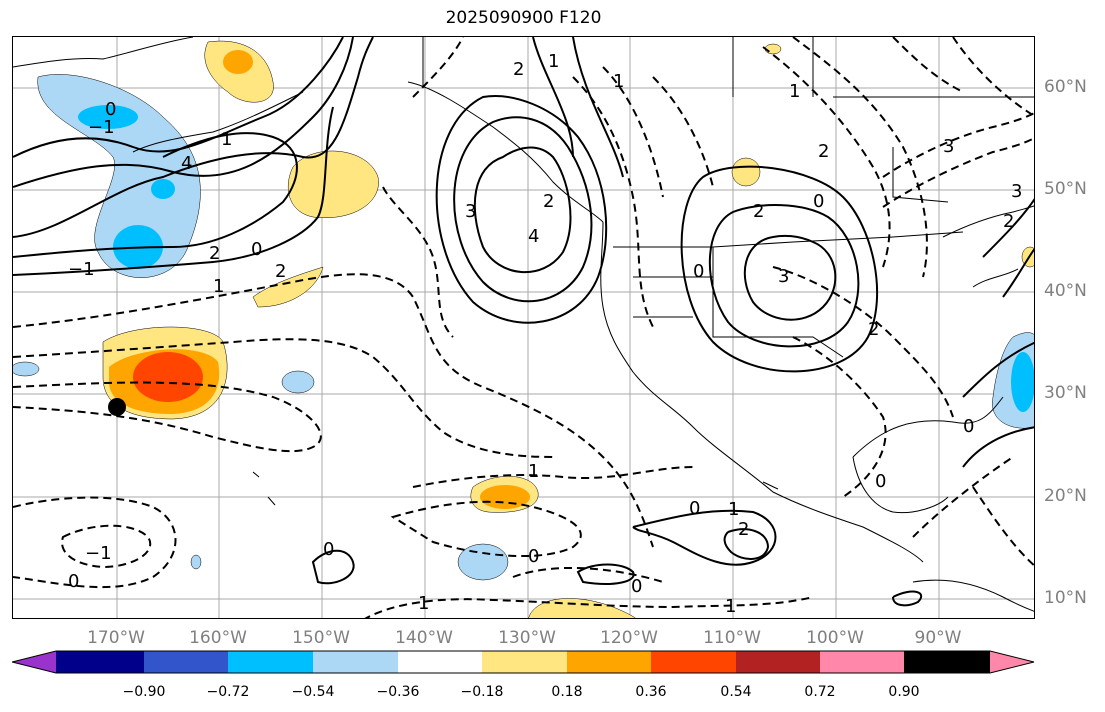  What do you see at coordinates (424, 638) in the screenshot?
I see `lon-label: 140°W` at bounding box center [424, 638].